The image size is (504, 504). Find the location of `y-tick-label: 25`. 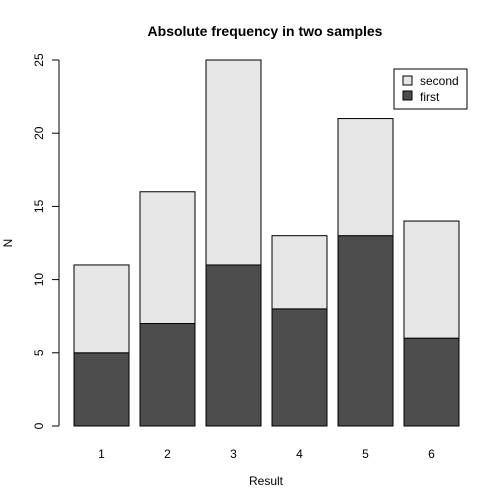

y-tick-label: 25 is located at coordinates (39, 60).